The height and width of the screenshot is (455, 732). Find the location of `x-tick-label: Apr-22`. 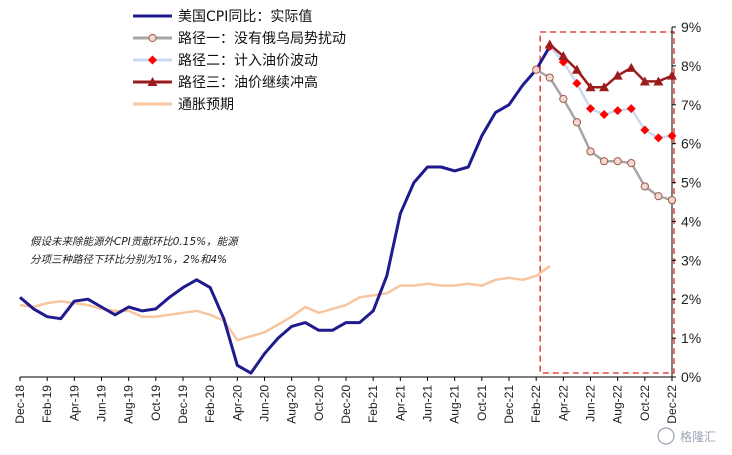

x-tick-label: Apr-22 is located at coordinates (563, 403).